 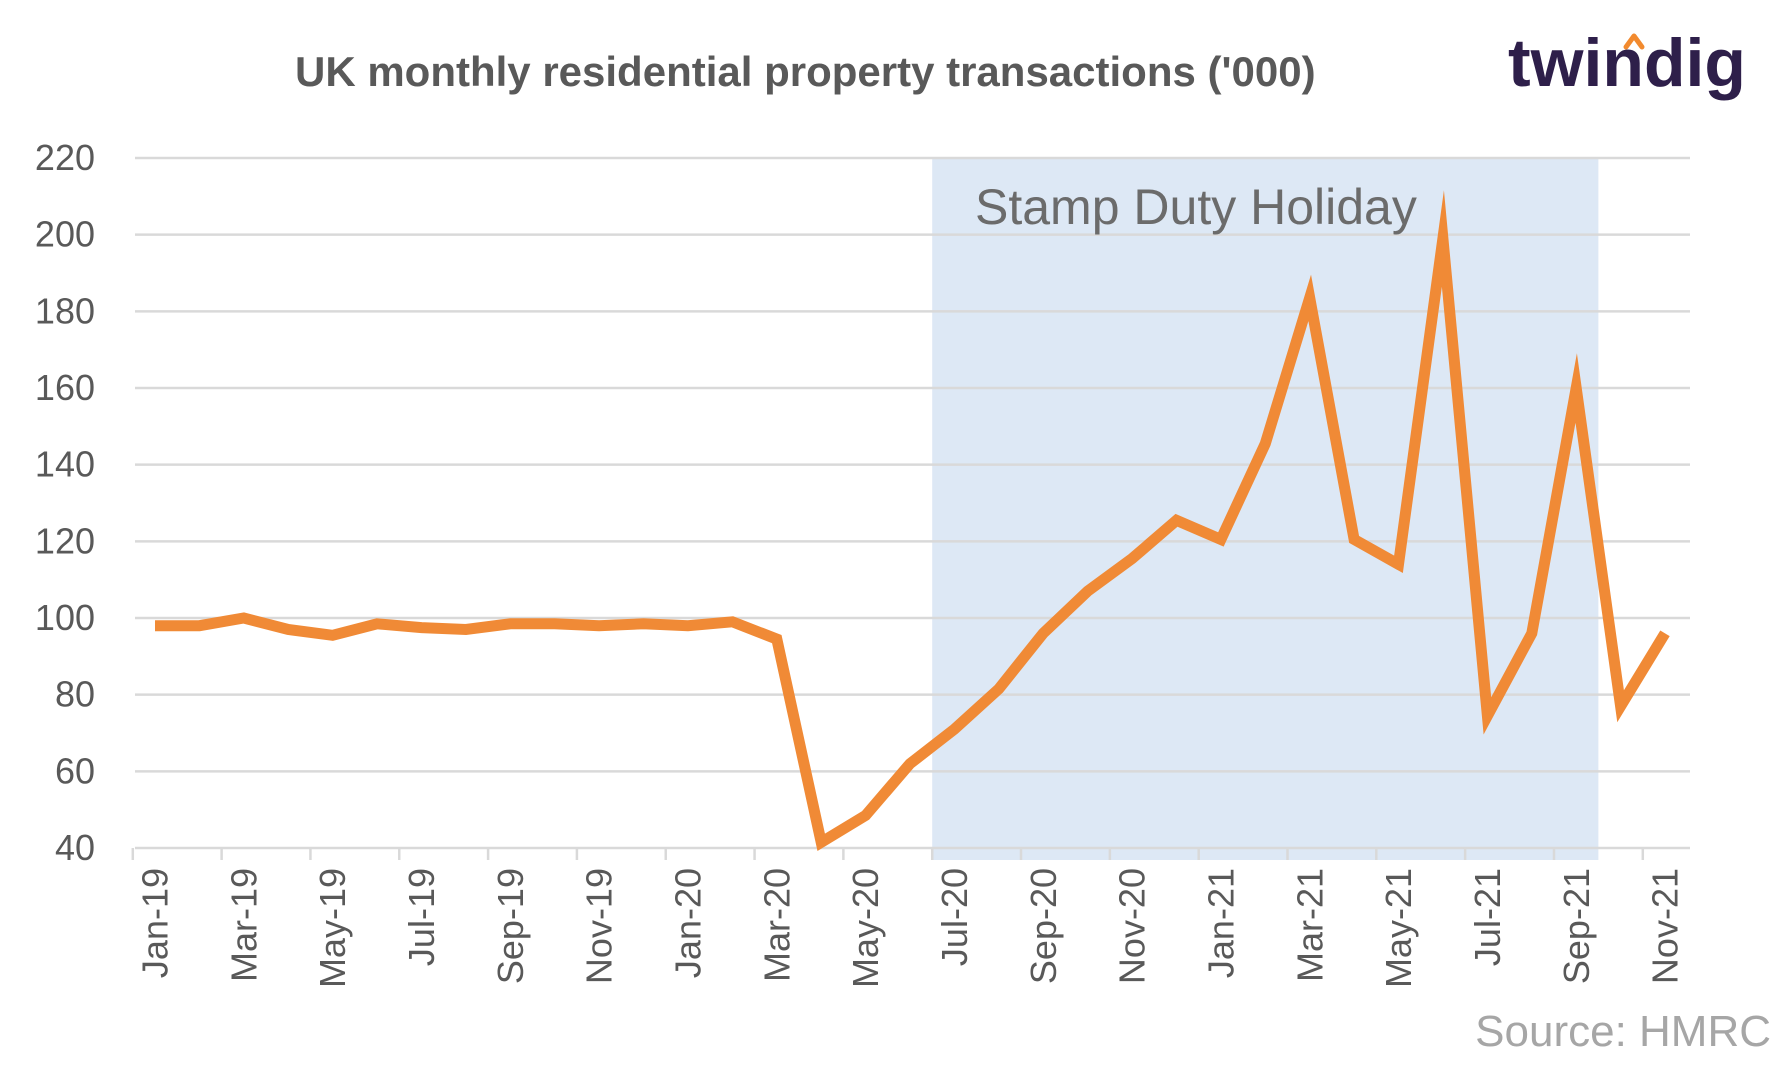 I want to click on x-tick-label: Sep-19, so click(x=510, y=926).